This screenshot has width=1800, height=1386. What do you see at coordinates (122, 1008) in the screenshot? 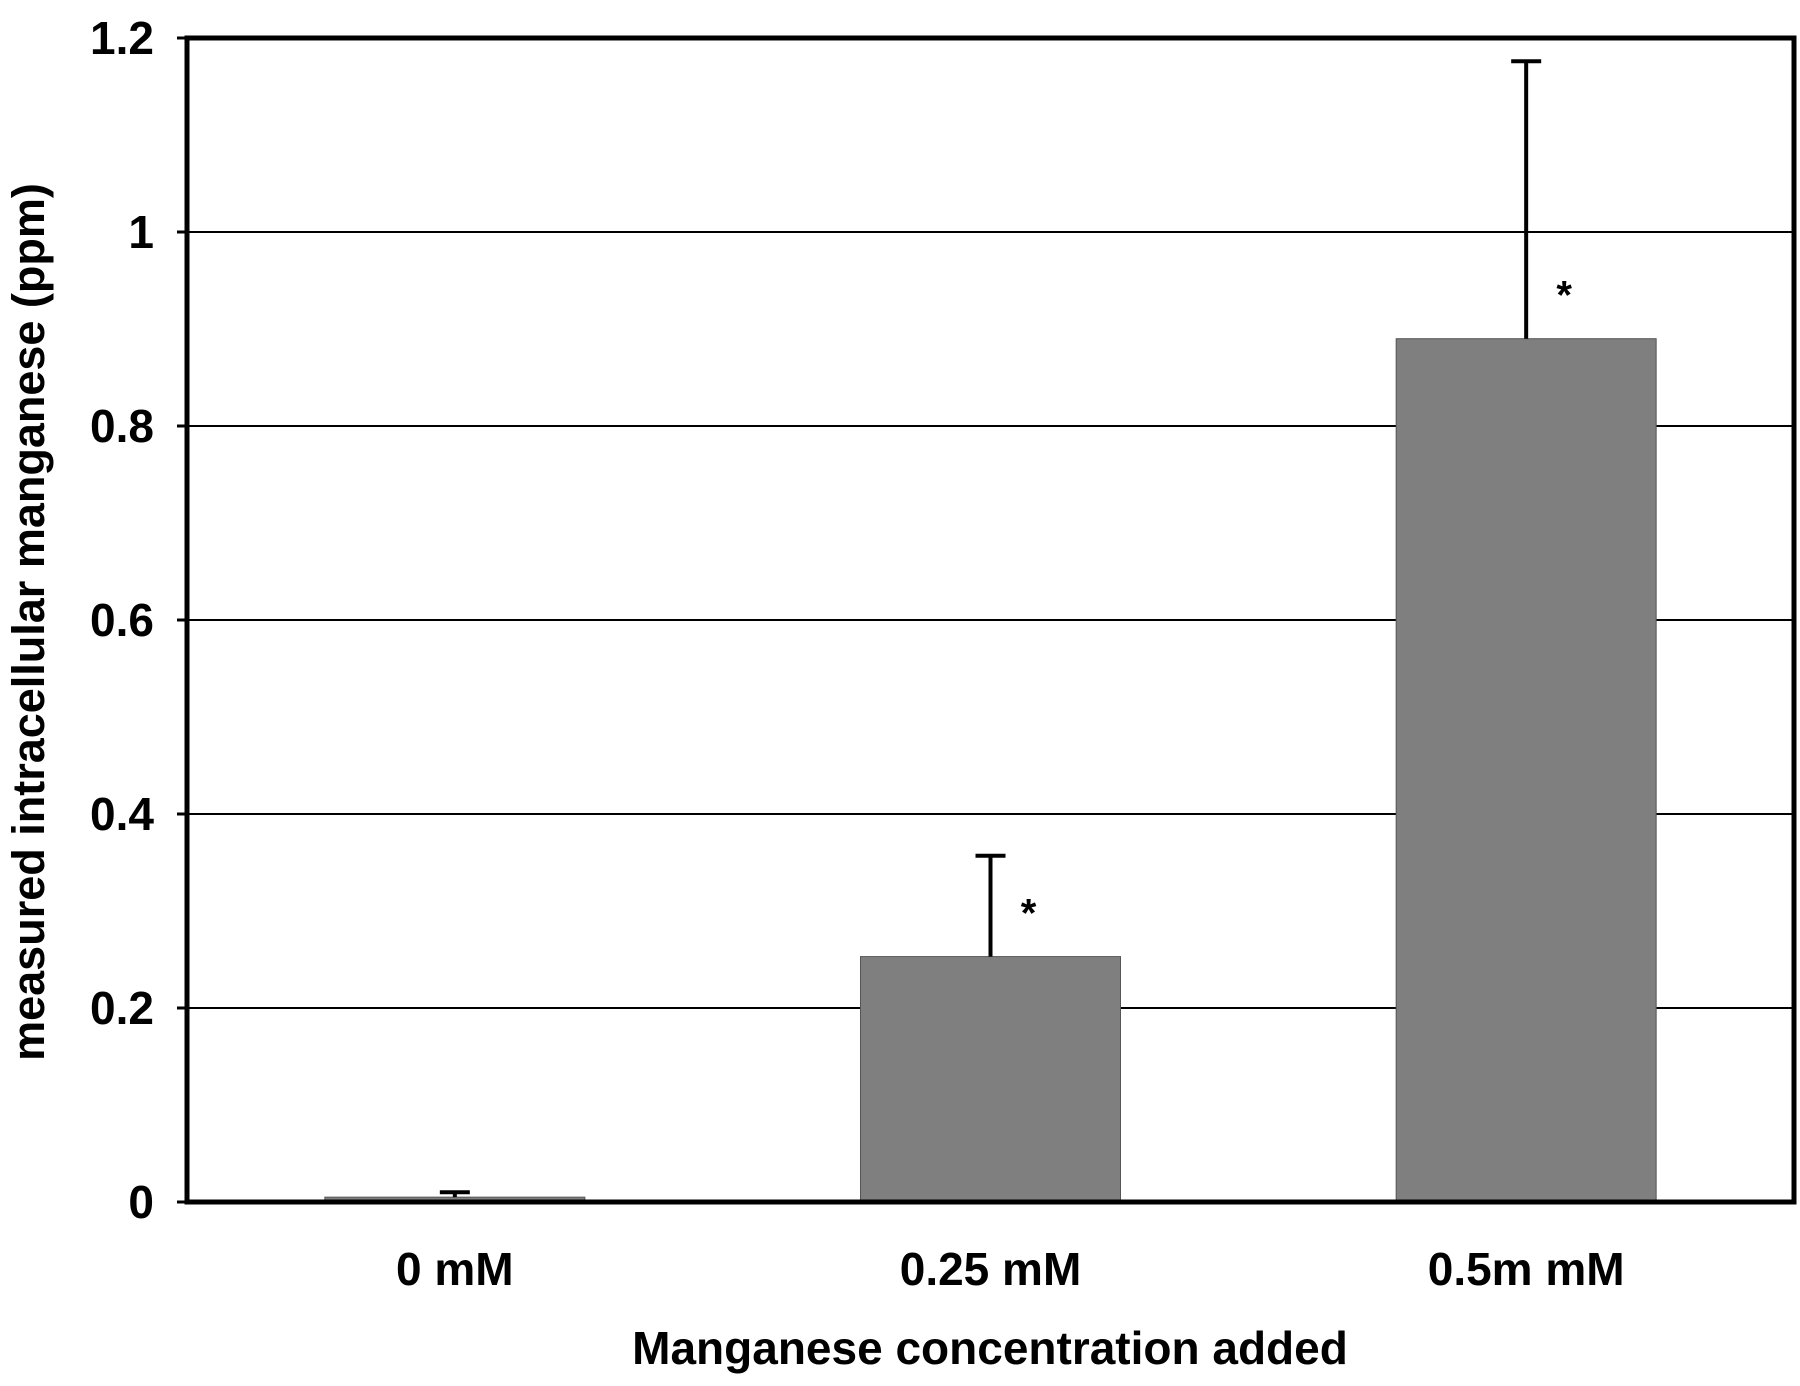
I see `y-tick-label: 0.2` at bounding box center [122, 1008].